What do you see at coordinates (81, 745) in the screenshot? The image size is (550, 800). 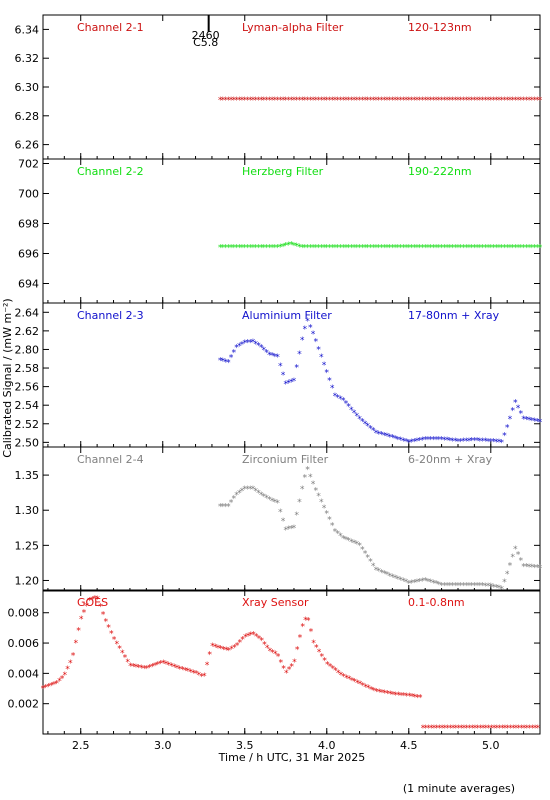 I see `x-tick-label: 2.5` at bounding box center [81, 745].